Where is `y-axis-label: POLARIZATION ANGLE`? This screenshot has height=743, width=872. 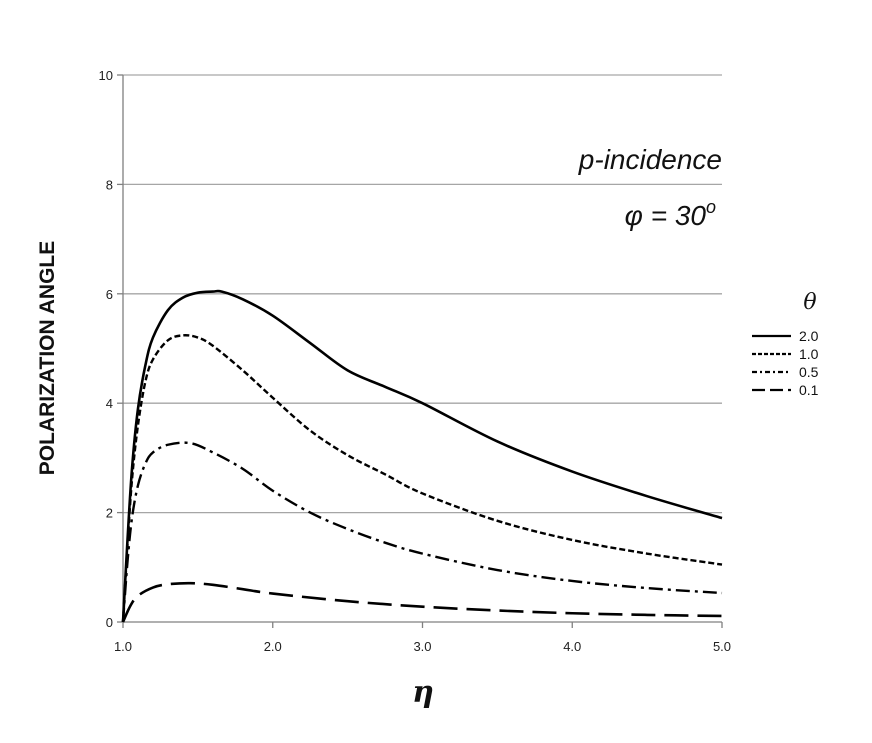 y-axis-label: POLARIZATION ANGLE is located at coordinates (47, 358).